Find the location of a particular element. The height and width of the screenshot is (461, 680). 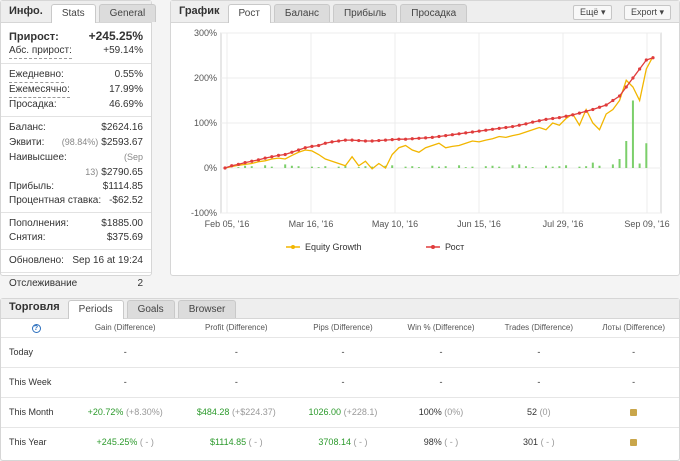

gain-value: +20.72% is located at coordinates (105, 412).